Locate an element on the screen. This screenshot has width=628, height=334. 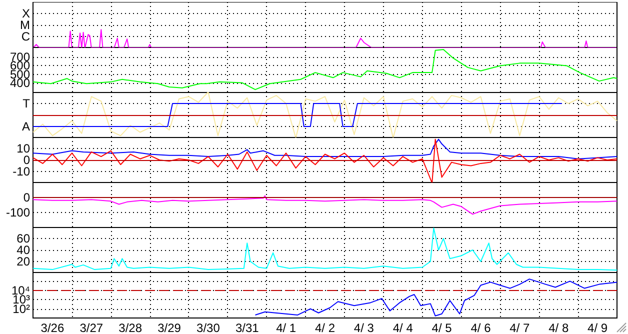
x-tick-label: 3/27 is located at coordinates (92, 327).